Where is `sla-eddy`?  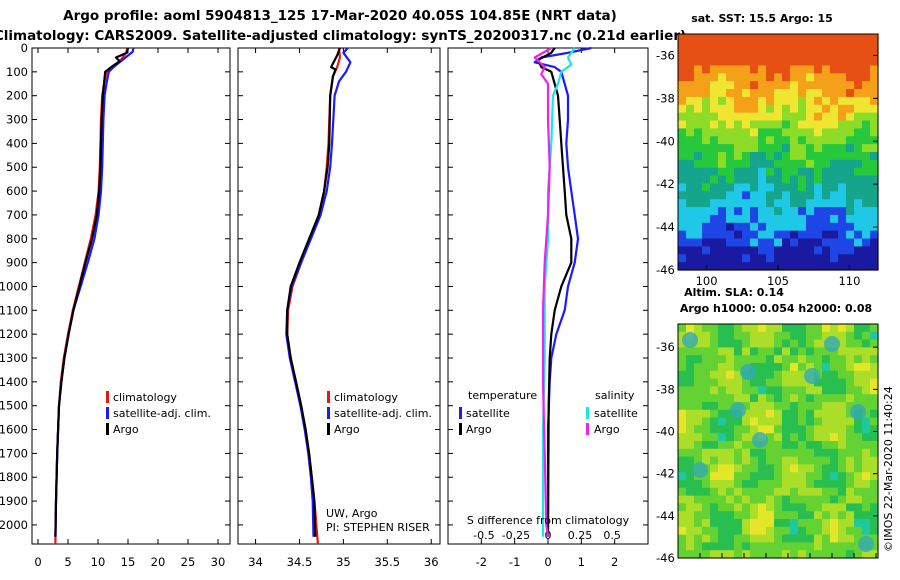
sla-eddy is located at coordinates (738, 410).